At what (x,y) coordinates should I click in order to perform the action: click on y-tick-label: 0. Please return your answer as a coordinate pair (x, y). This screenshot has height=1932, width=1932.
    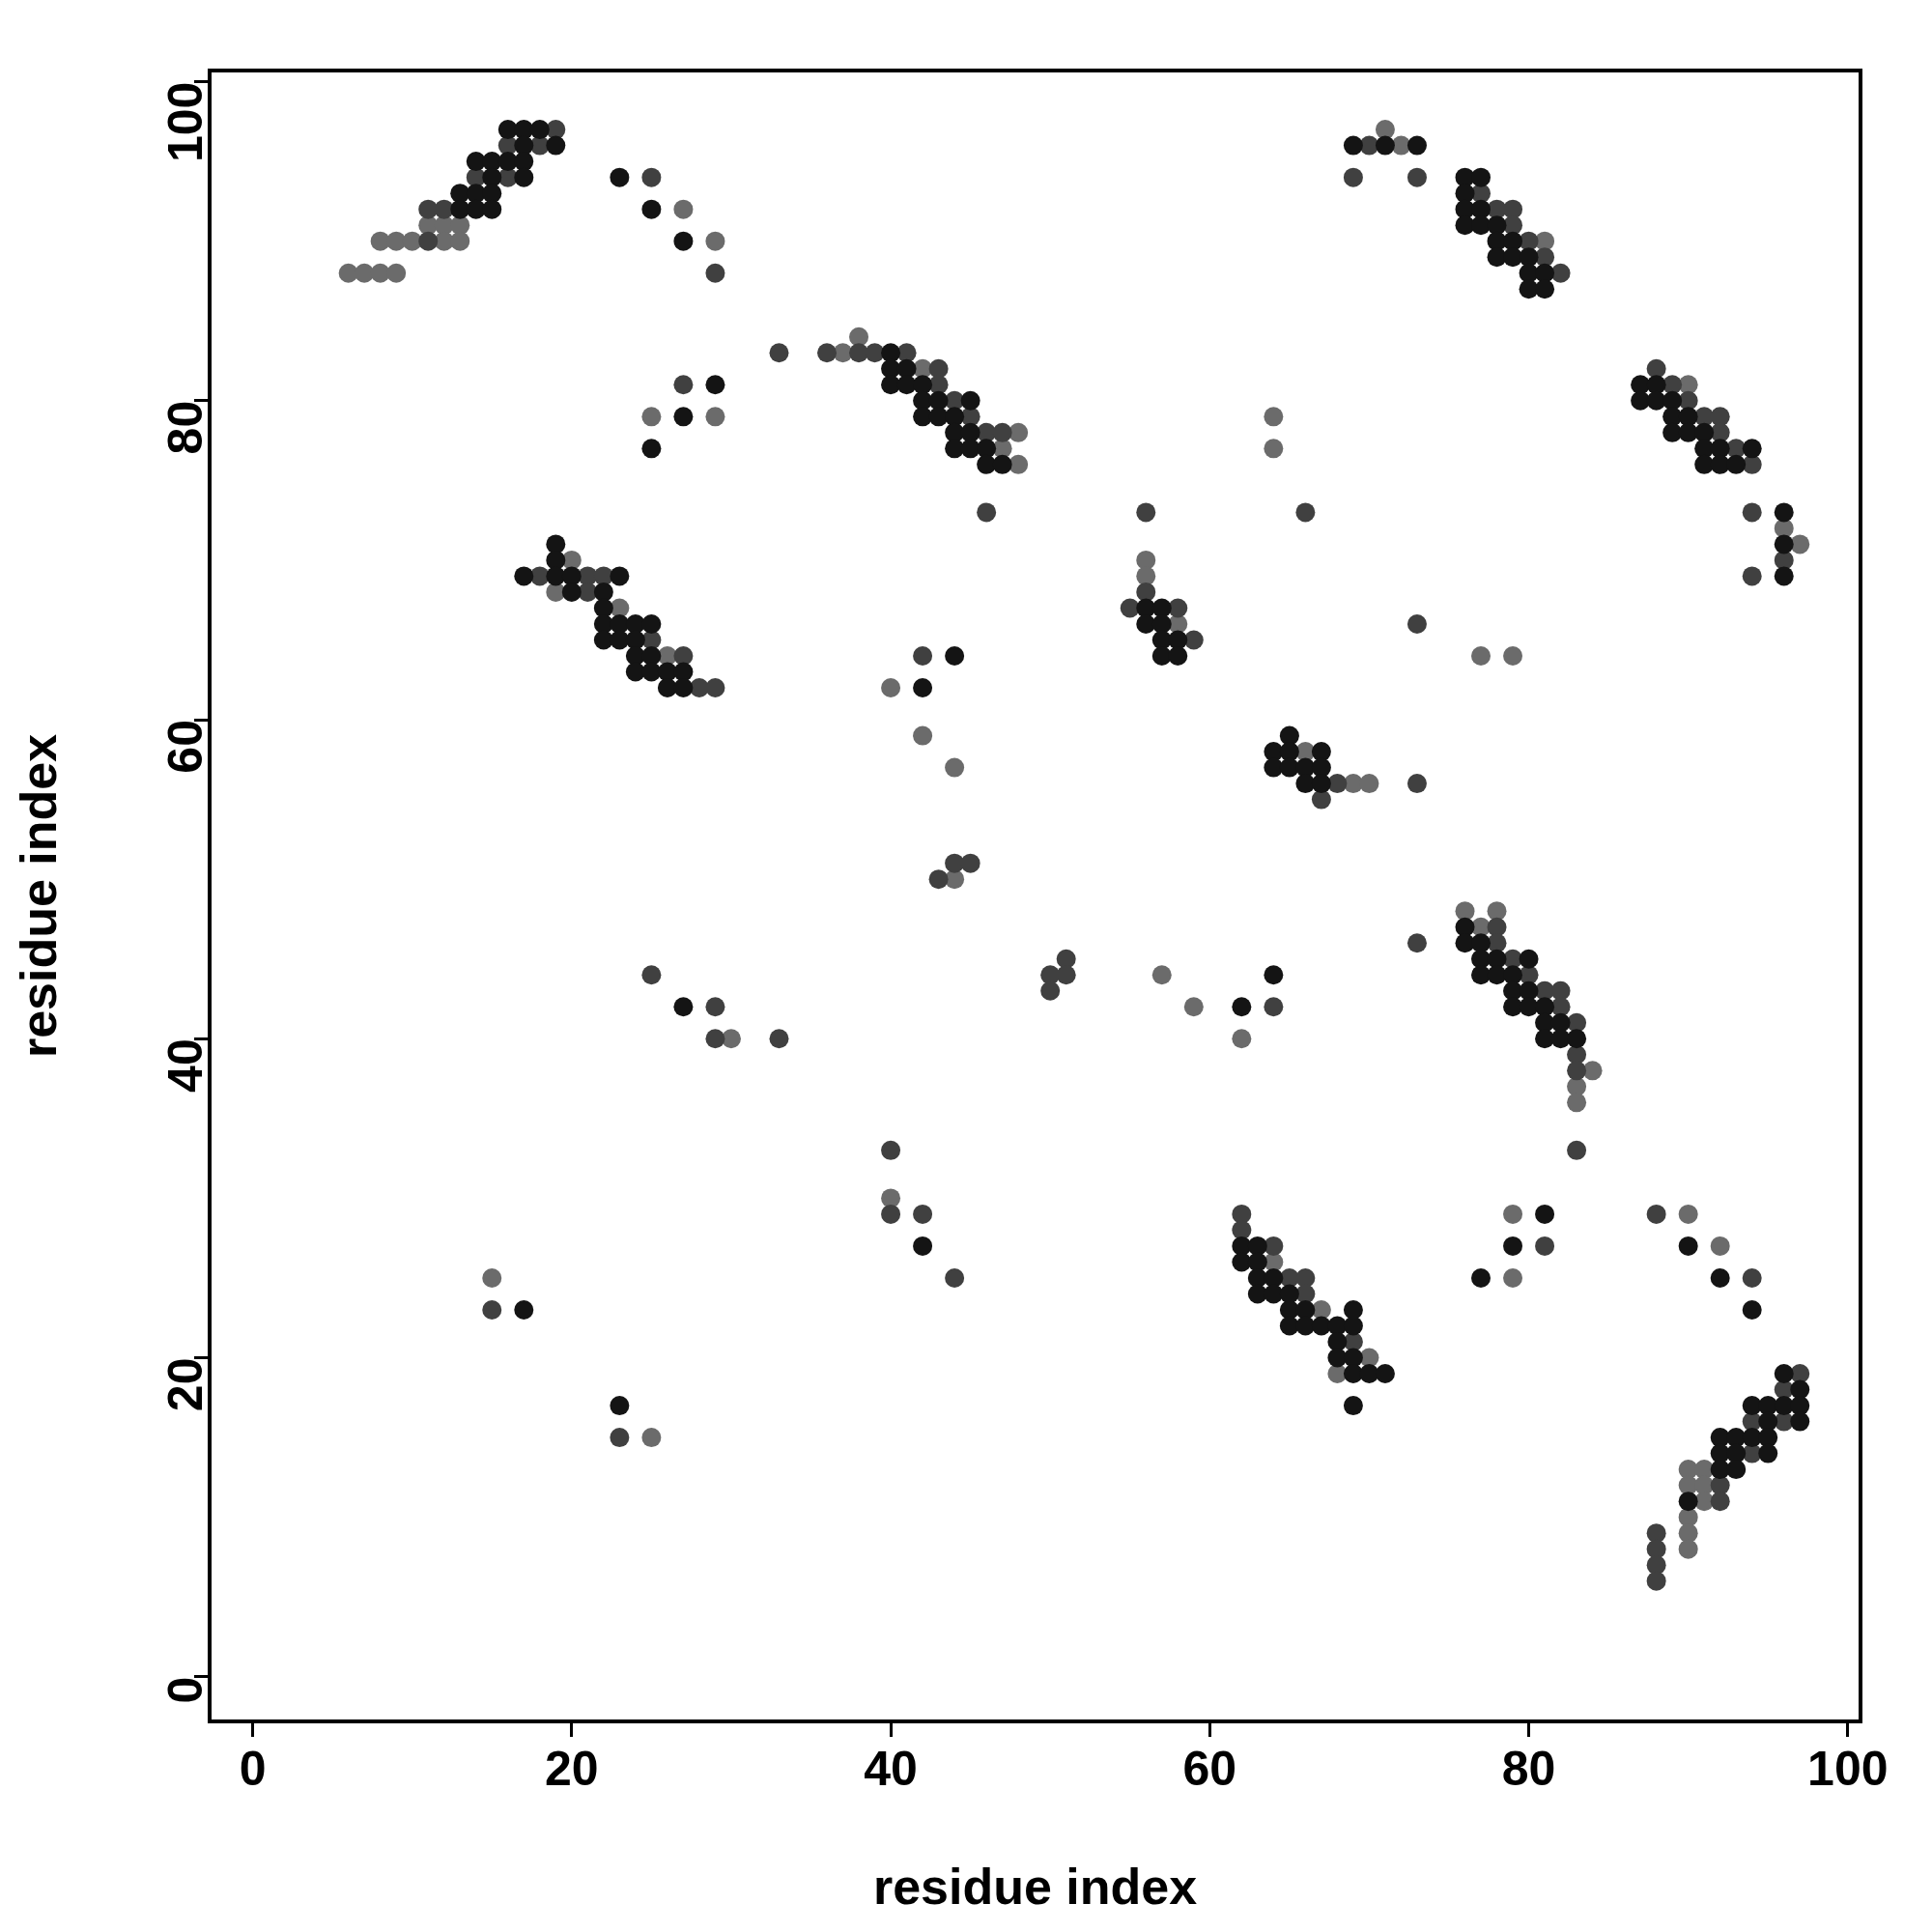
    Looking at the image, I should click on (185, 1690).